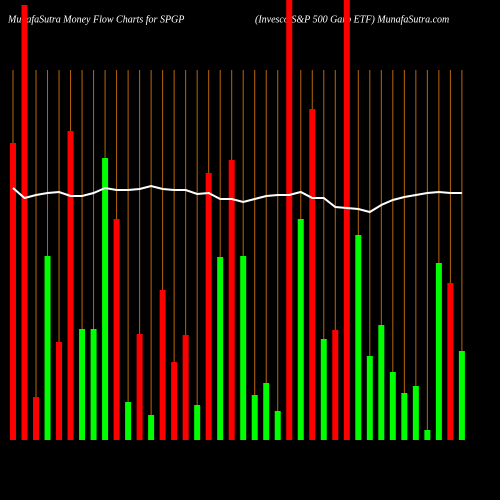 This screenshot has width=500, height=500. Describe the element at coordinates (95, 19) in the screenshot. I see `chart-title: MunafaSutra Money Flow Charts for SPGP` at that location.